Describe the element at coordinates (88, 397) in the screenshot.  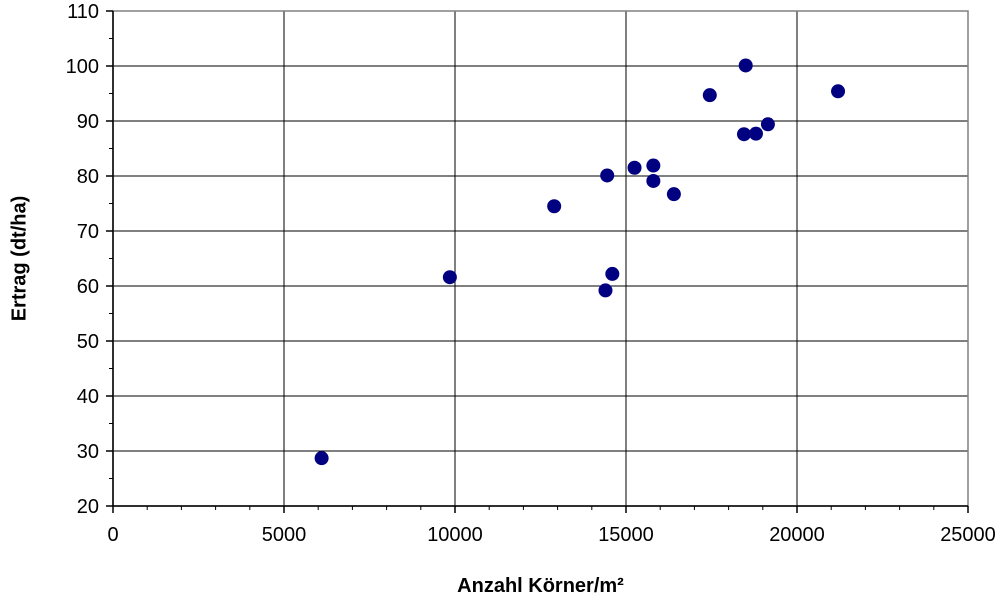
I see `y-tick-label: 40` at that location.